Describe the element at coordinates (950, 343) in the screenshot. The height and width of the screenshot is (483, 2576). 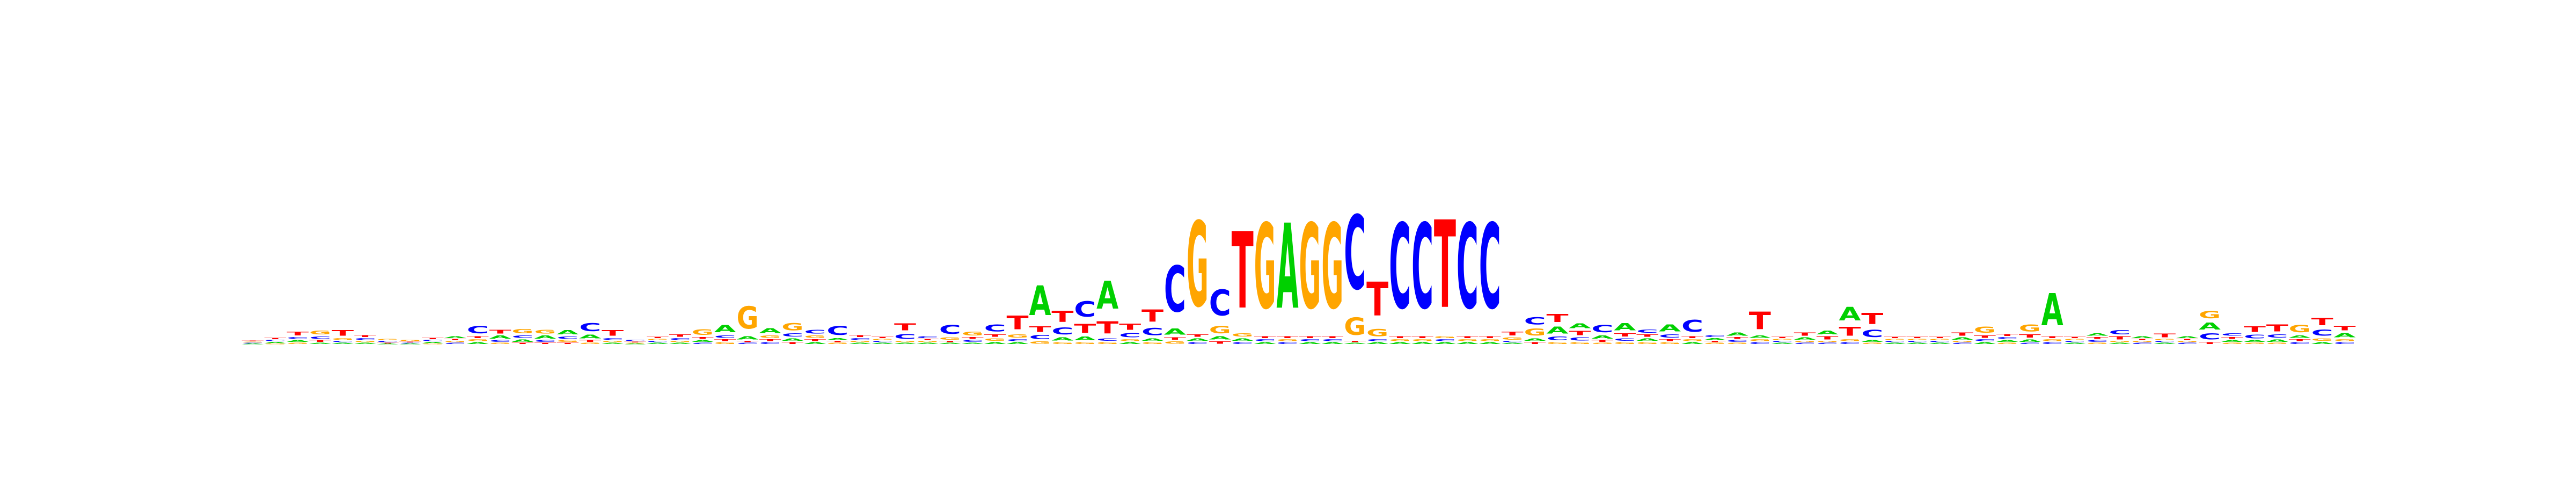
I see `logo-letter-A-pos-32: A` at that location.